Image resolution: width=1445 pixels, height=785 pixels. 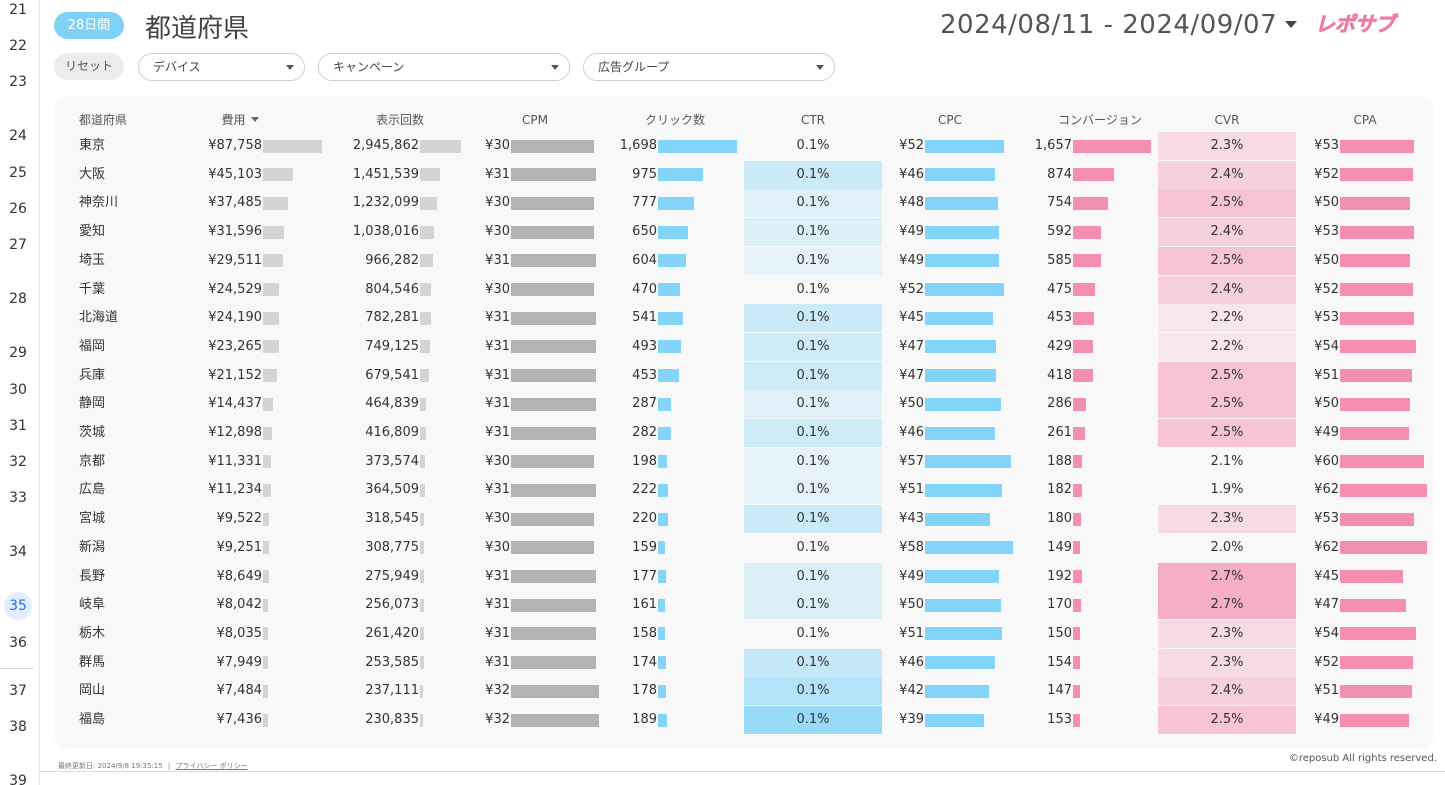 I want to click on clicks-bar, so click(x=681, y=175).